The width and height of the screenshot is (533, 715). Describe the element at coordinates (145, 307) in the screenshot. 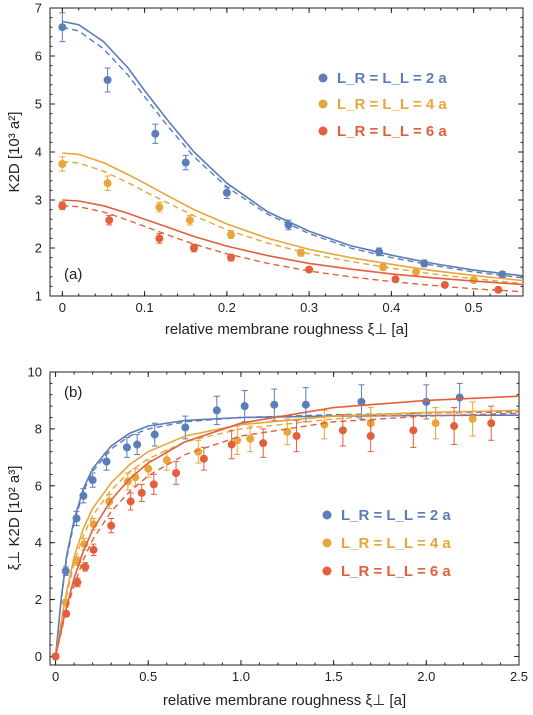

I see `x-tick-label: 0.1` at that location.